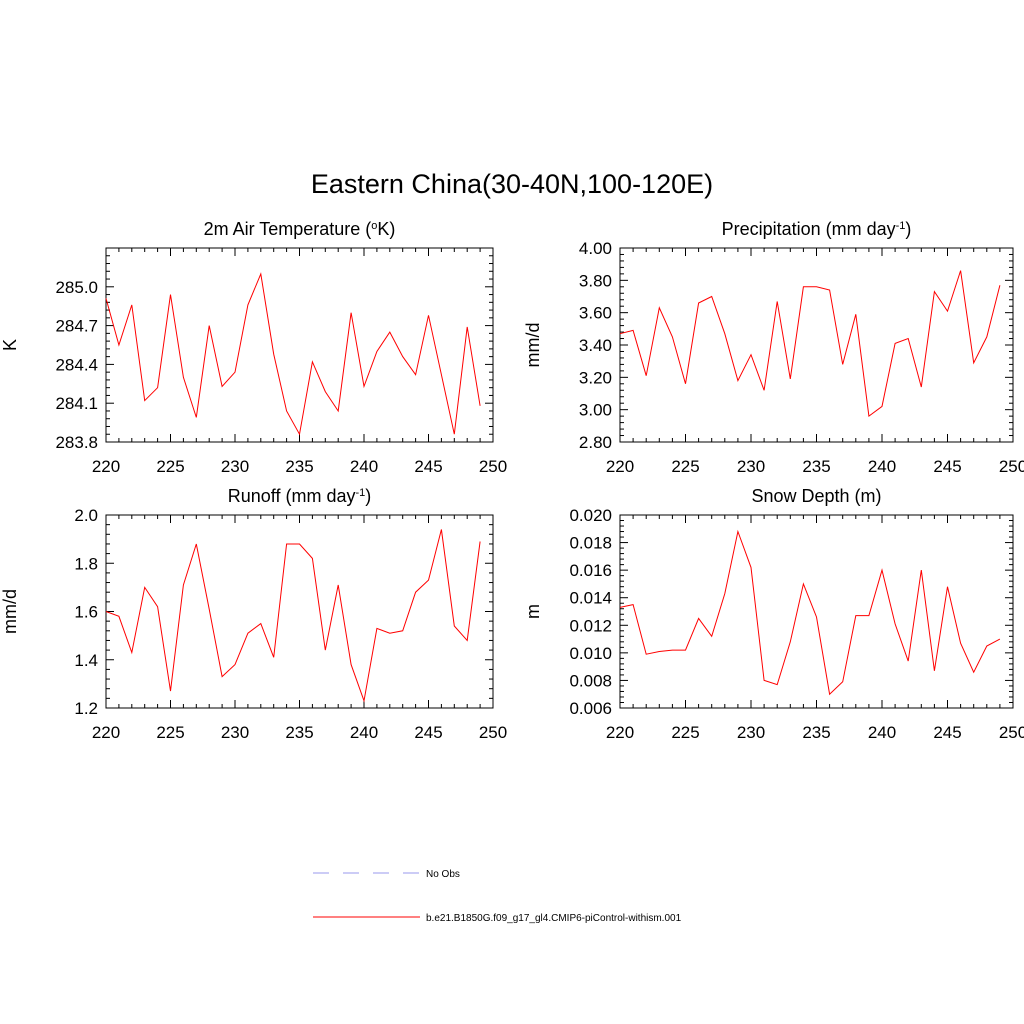 This screenshot has height=1024, width=1024. Describe the element at coordinates (86, 563) in the screenshot. I see `y-tick-label: 1.8` at that location.